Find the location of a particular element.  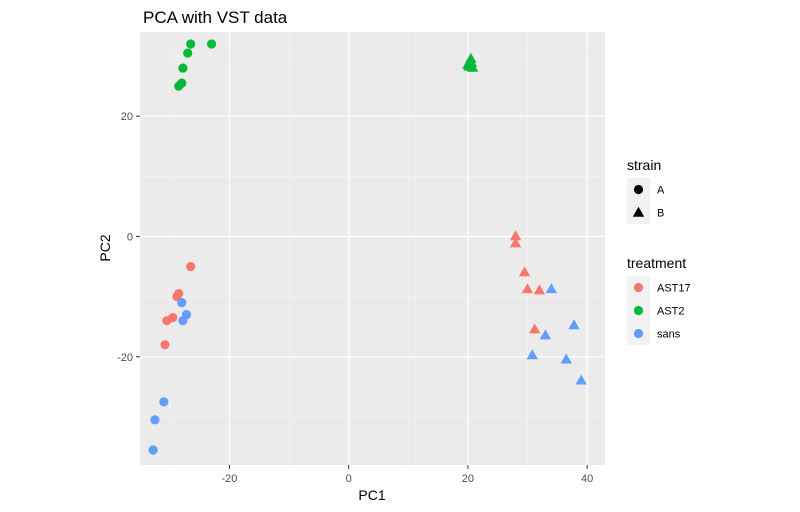

point-b-ast2 is located at coordinates (471, 62).